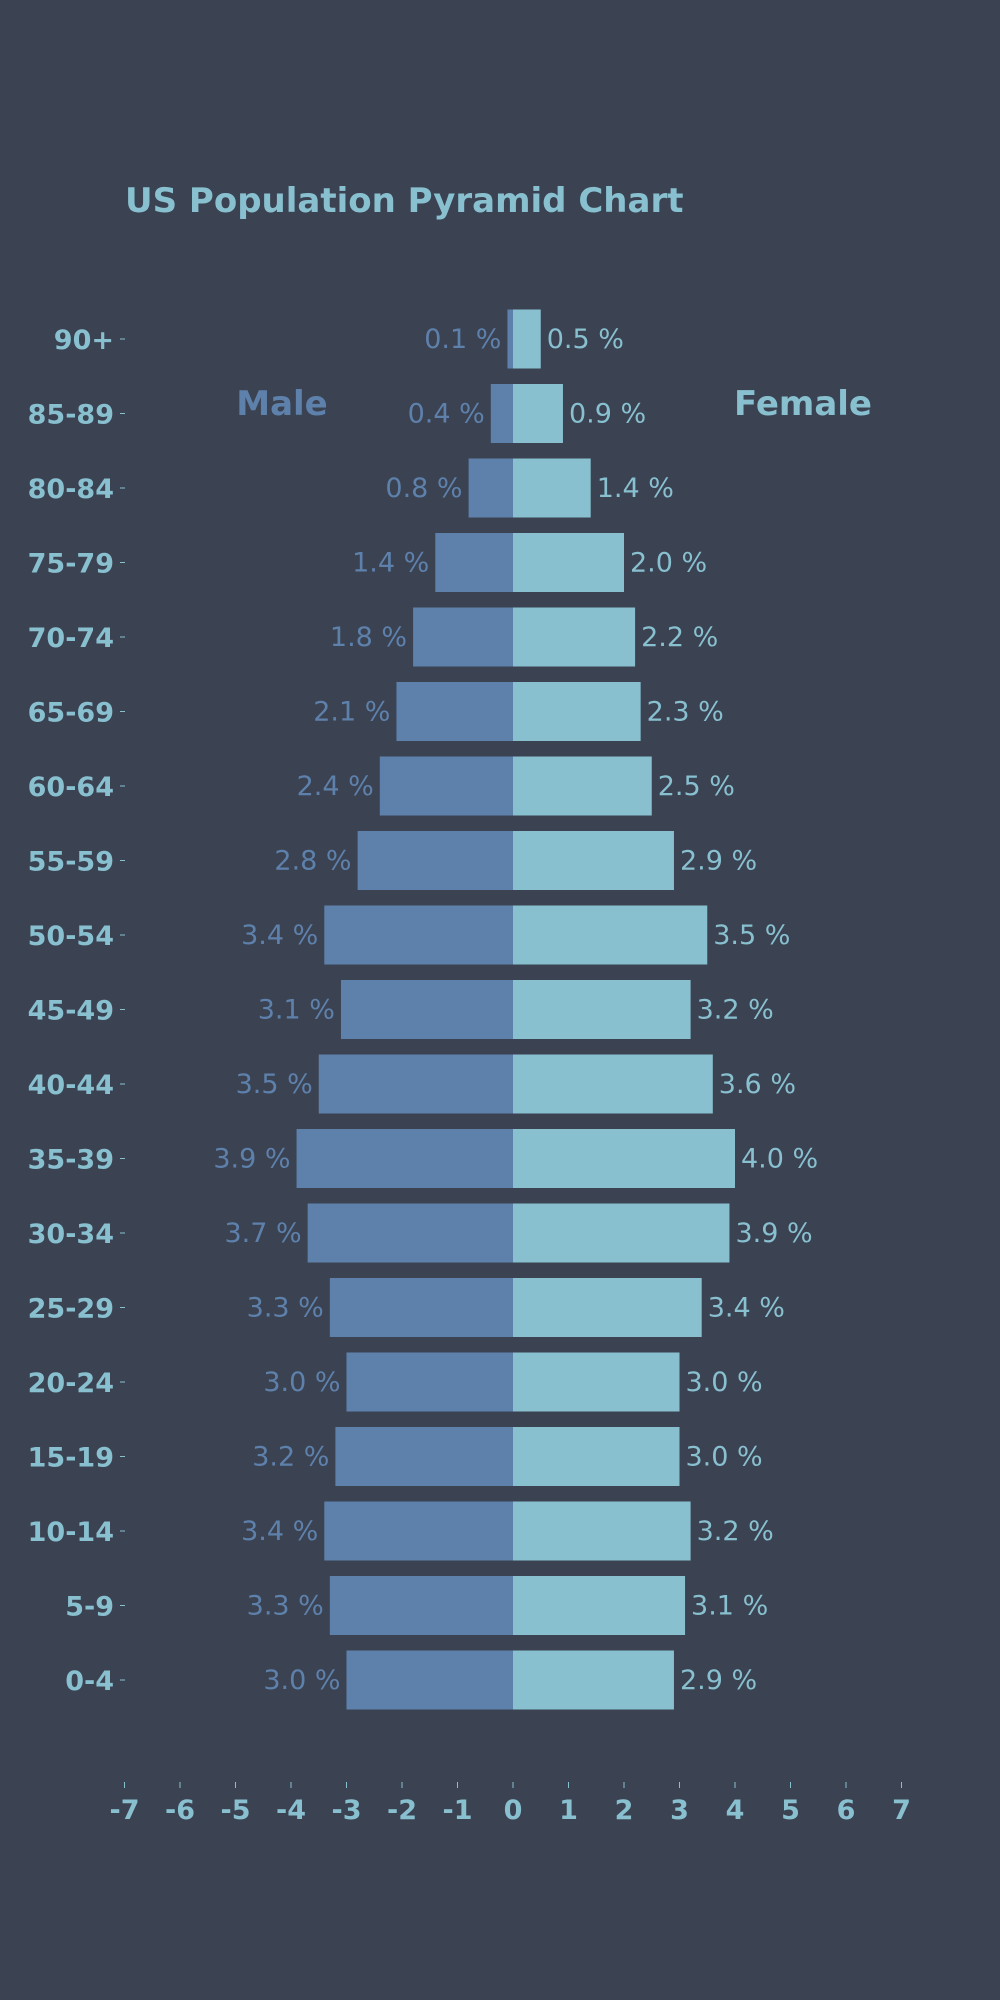  What do you see at coordinates (351, 712) in the screenshot?
I see `male-data-label: 2.1 %` at bounding box center [351, 712].